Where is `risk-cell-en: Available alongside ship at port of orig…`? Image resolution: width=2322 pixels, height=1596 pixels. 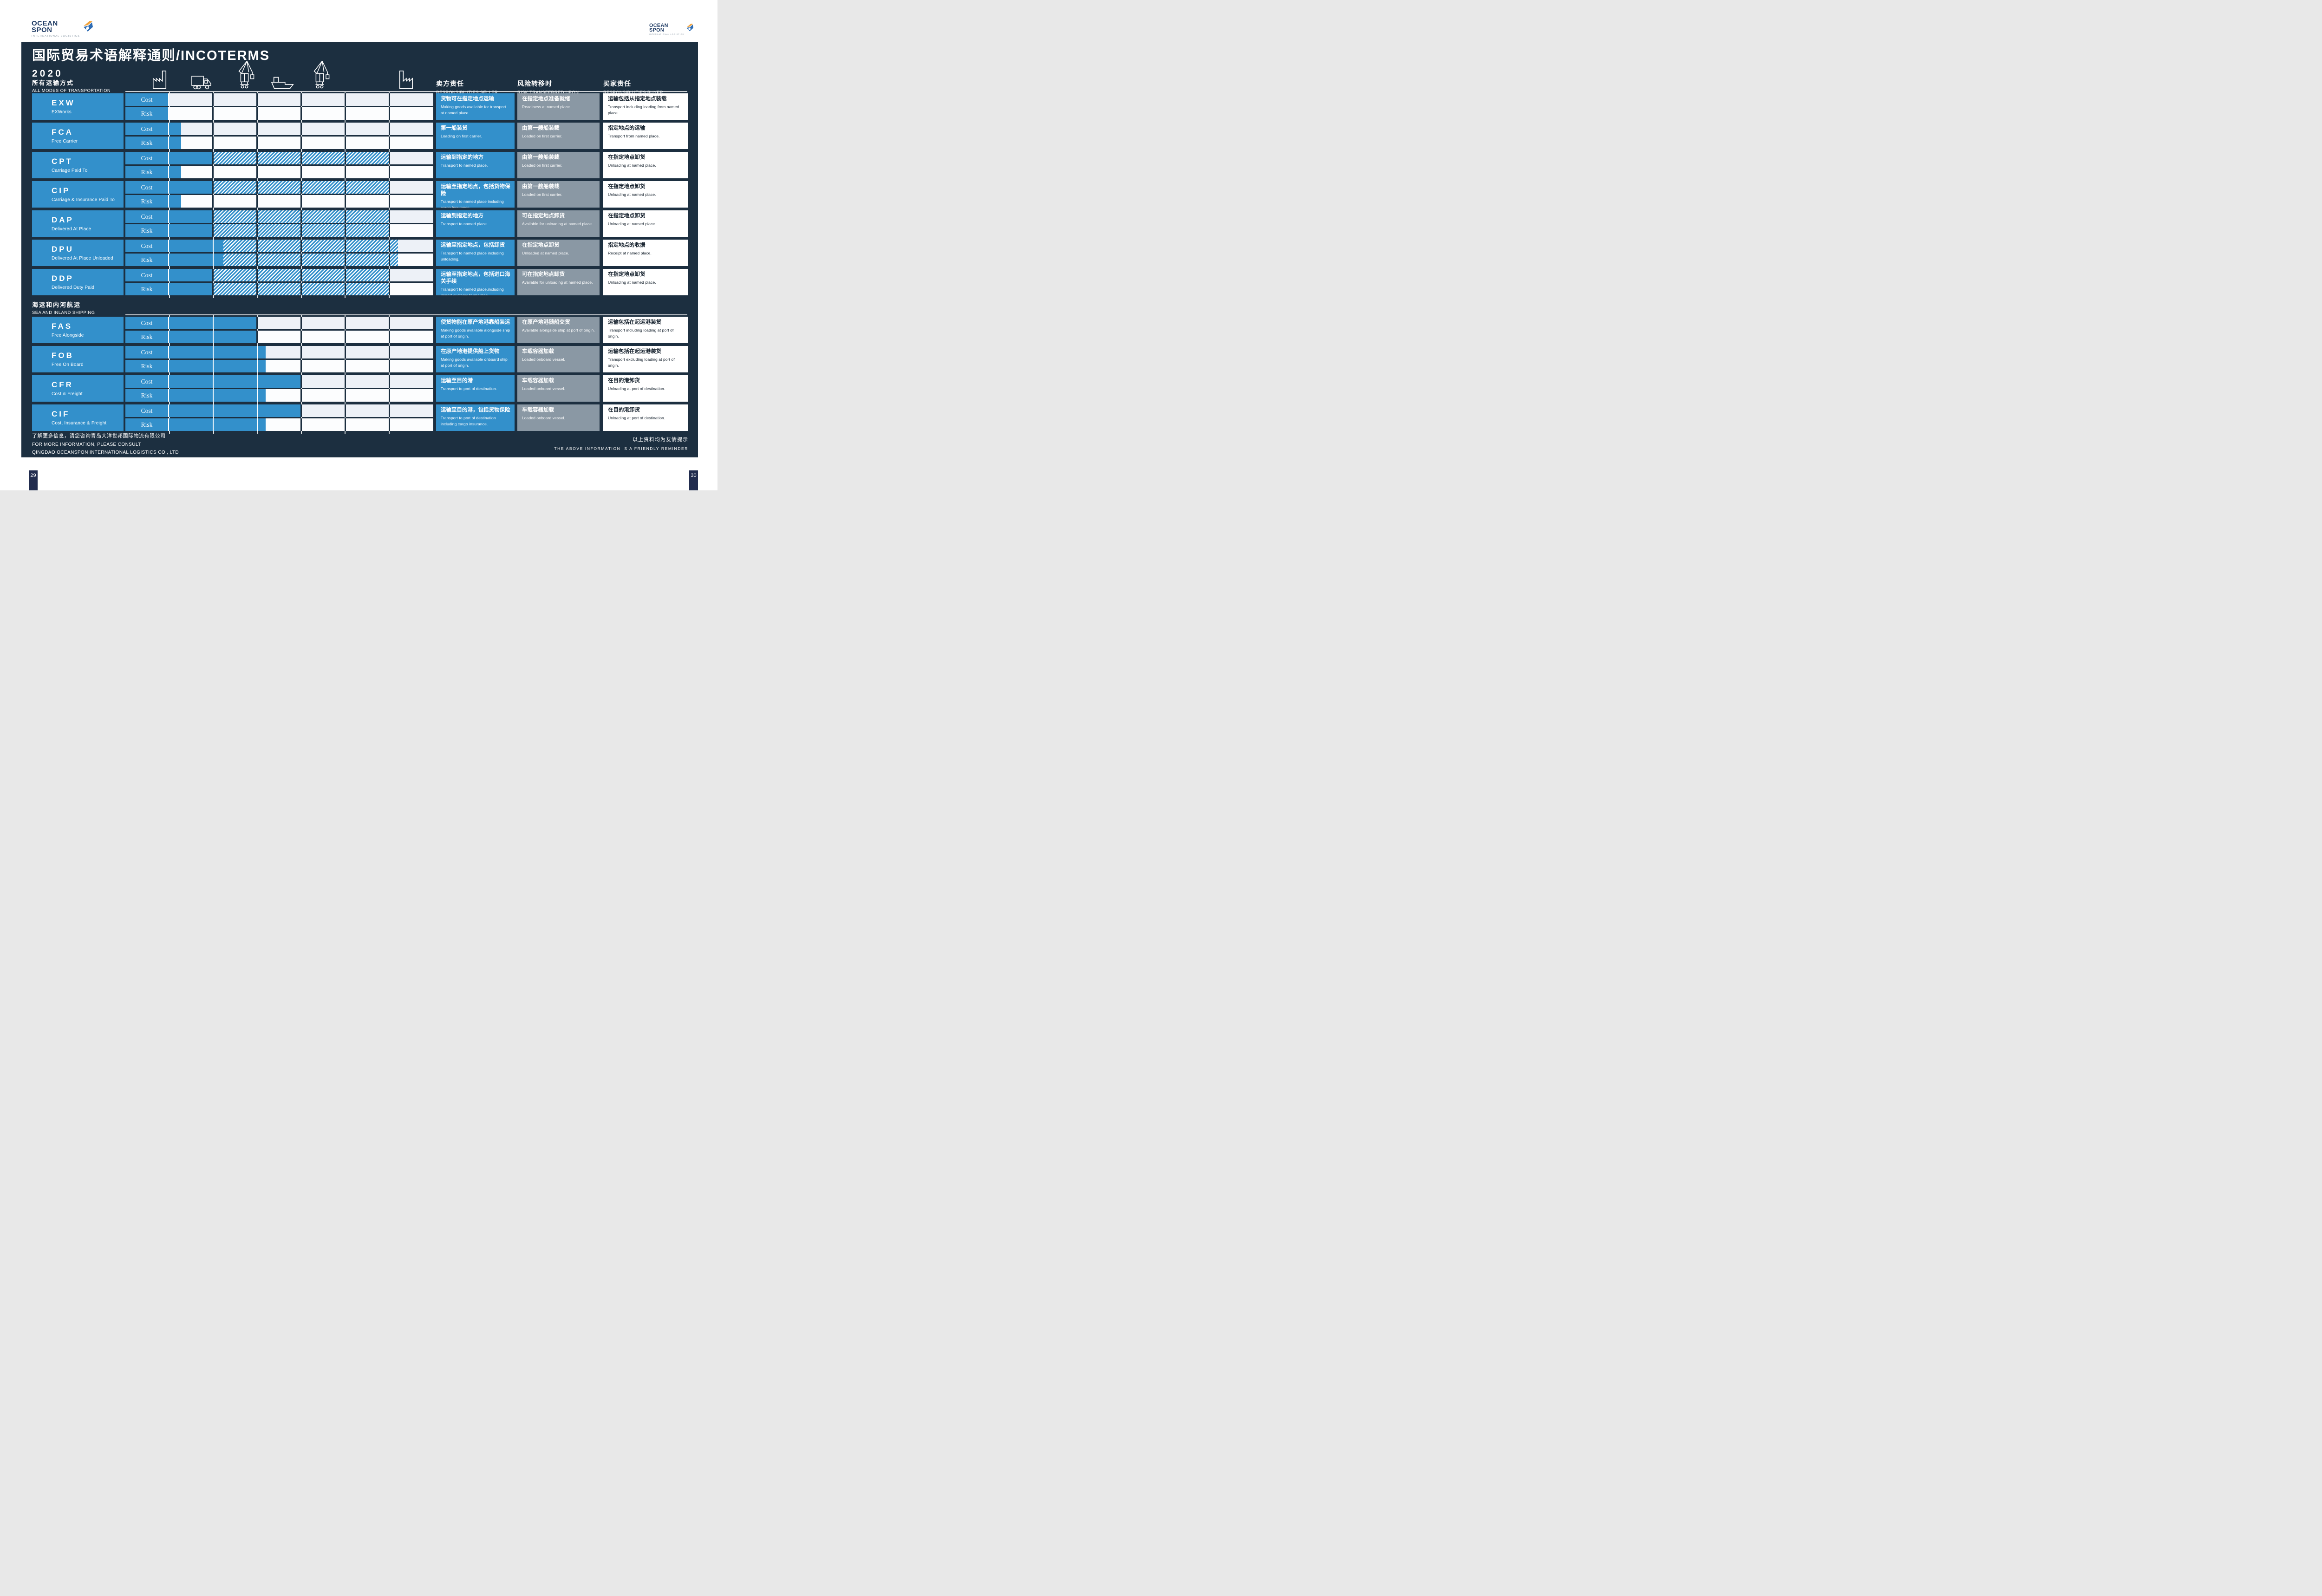
risk-cell-en: Available alongside ship at port of orig… is located at coordinates (558, 329).